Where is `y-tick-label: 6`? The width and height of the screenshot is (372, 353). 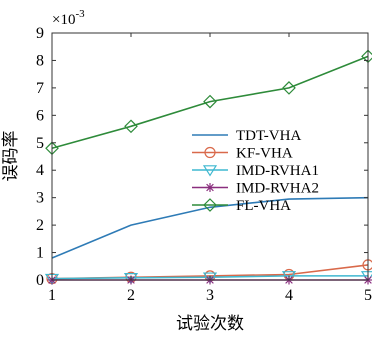 y-tick-label: 6 is located at coordinates (40, 115).